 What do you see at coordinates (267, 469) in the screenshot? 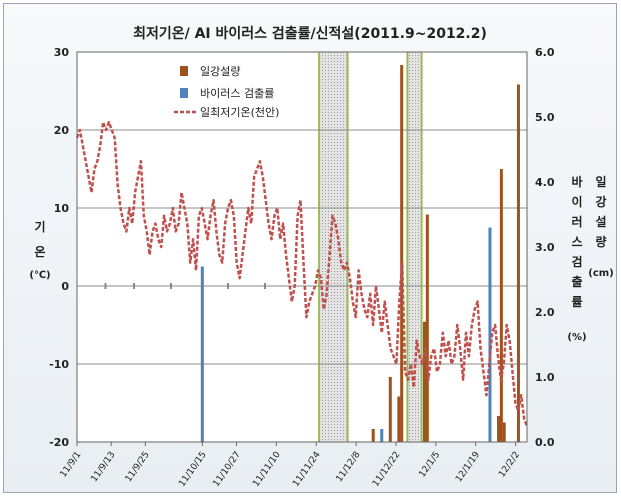
I see `x-tick-label: 11/11/10` at bounding box center [267, 469].